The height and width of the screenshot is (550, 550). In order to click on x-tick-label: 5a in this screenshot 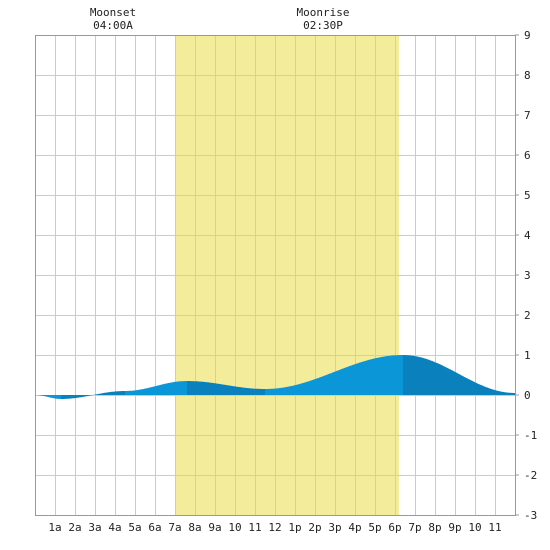, I will do `click(134, 527)`.